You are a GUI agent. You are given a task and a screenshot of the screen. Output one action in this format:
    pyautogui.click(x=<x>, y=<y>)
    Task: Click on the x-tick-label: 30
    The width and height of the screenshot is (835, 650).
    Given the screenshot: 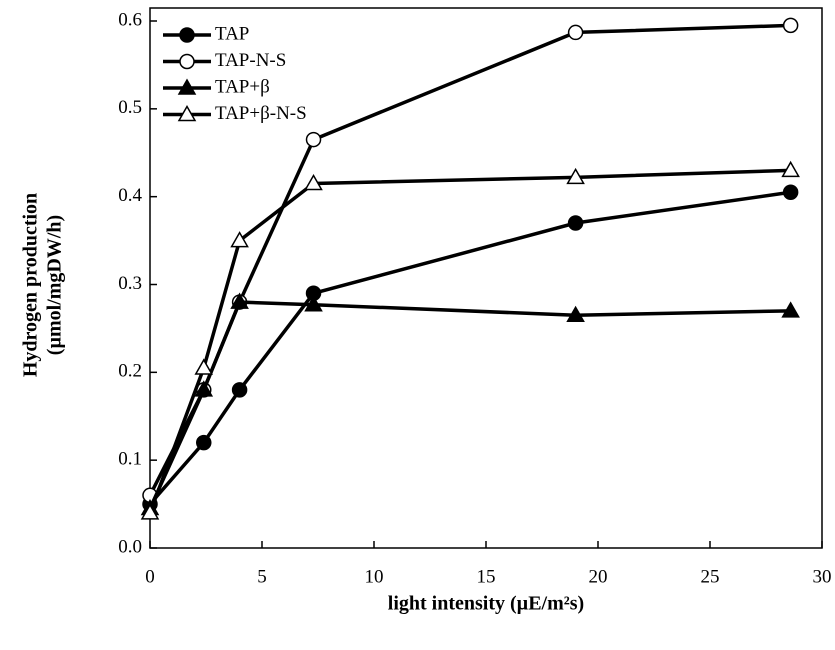 What is the action you would take?
    pyautogui.click(x=822, y=576)
    